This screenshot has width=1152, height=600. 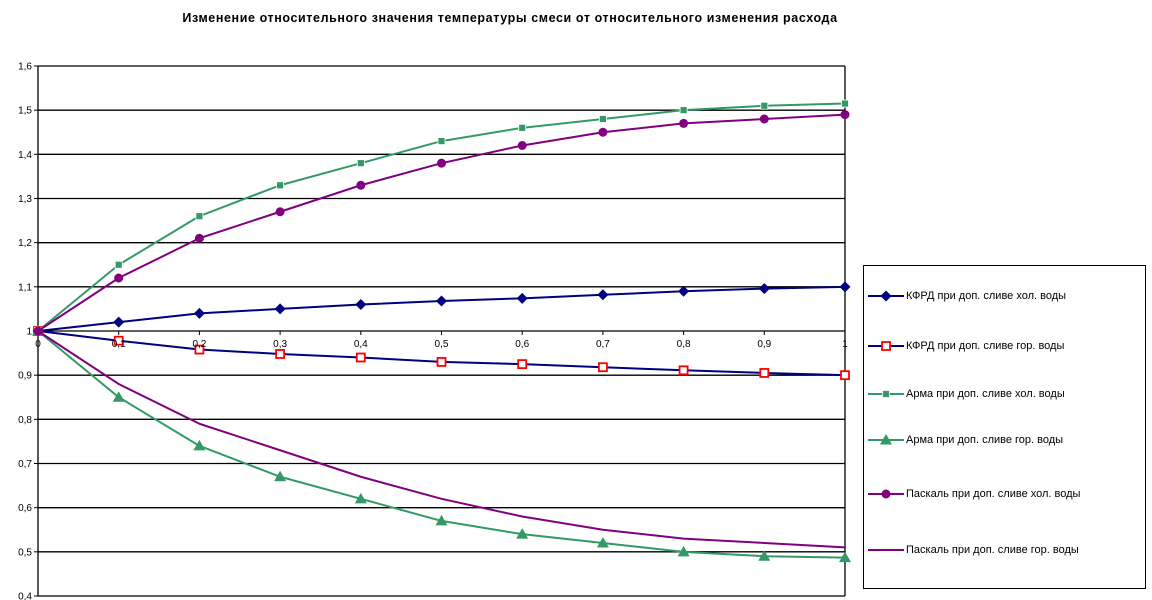 What do you see at coordinates (25, 596) in the screenshot?
I see `y-tick-label: 0,4` at bounding box center [25, 596].